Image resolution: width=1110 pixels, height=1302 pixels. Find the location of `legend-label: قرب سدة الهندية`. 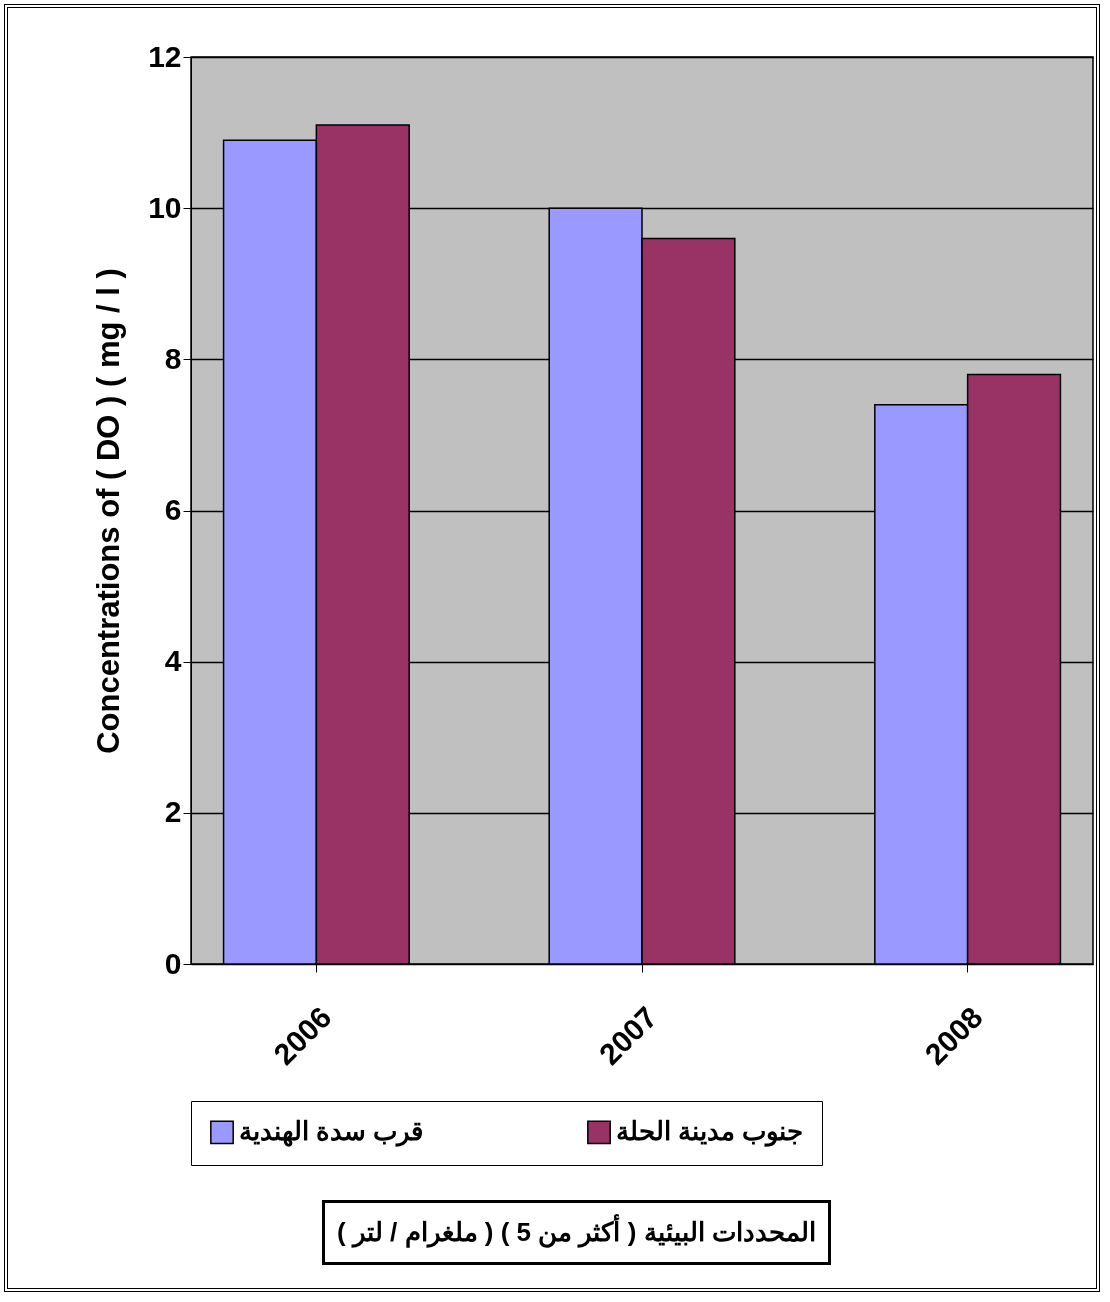

legend-label: قرب سدة الهندية is located at coordinates (331, 1132).